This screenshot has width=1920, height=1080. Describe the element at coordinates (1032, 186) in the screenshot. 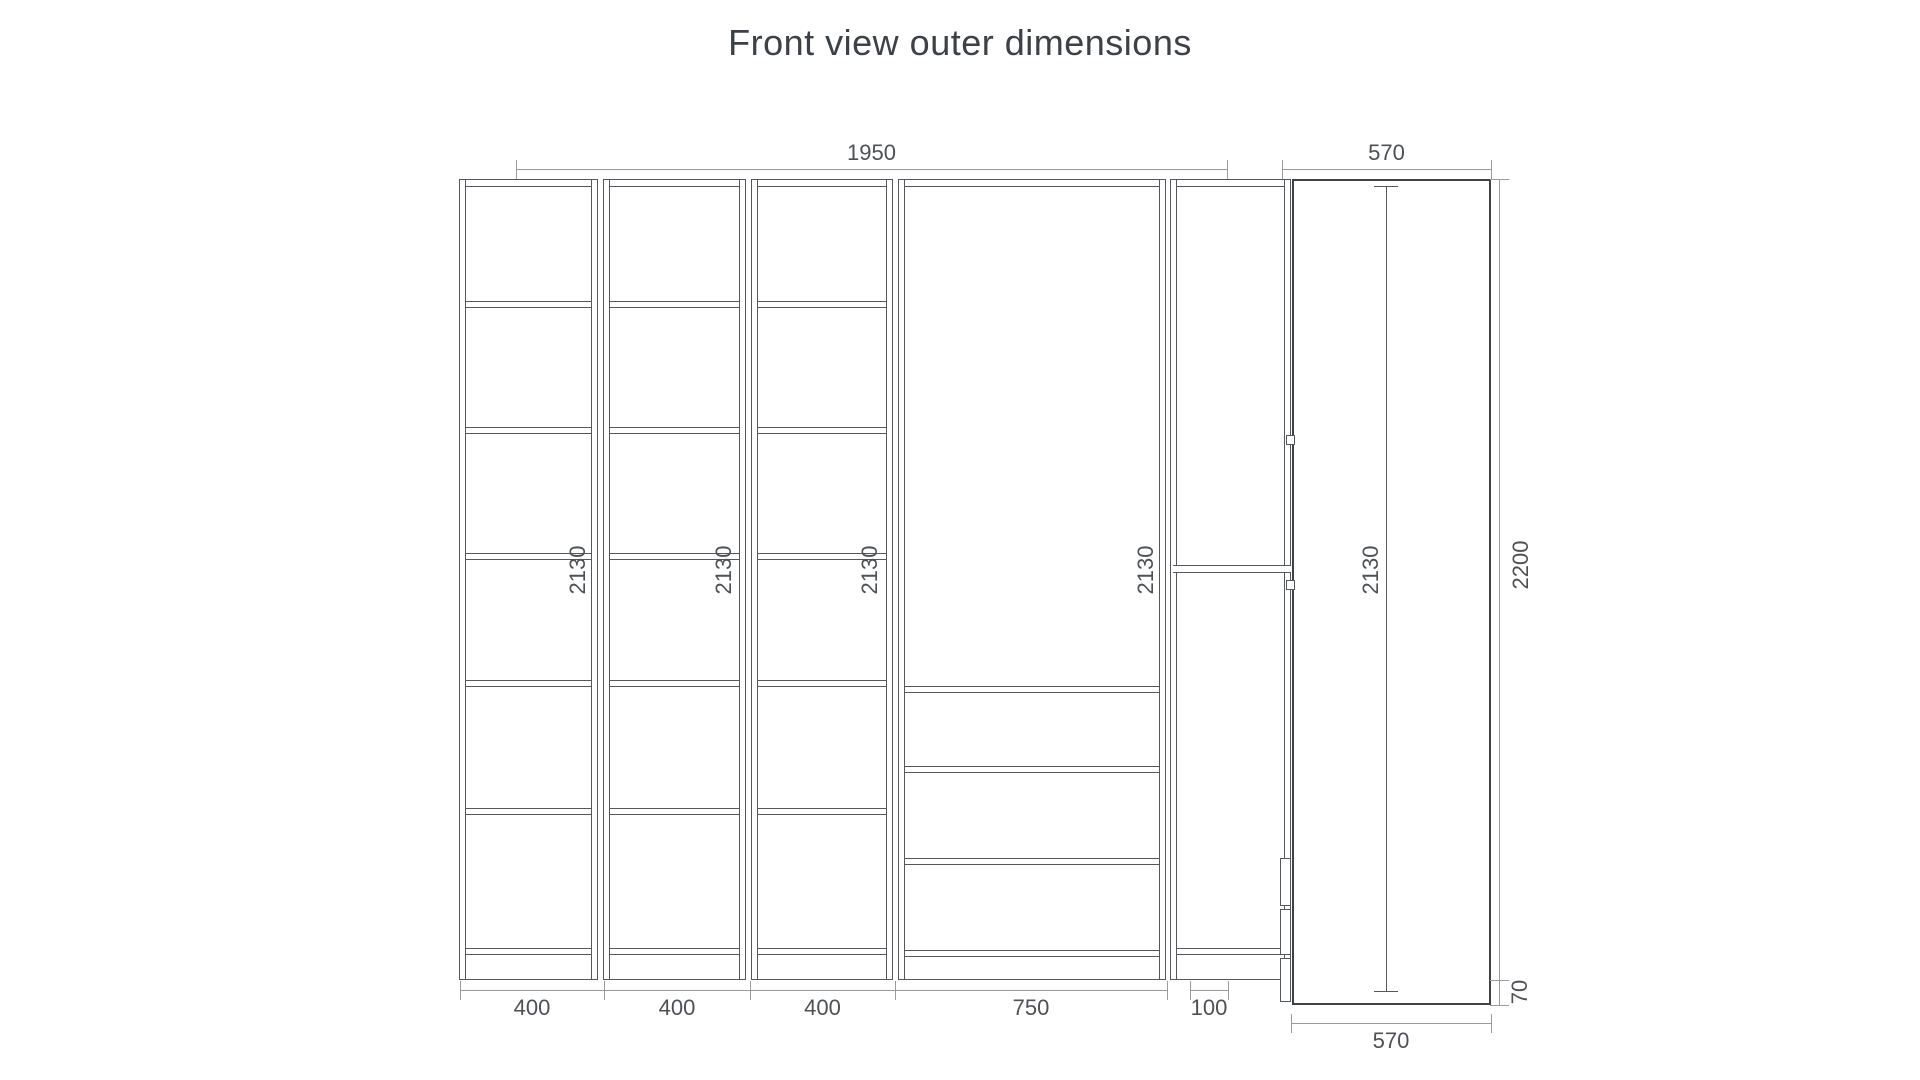

I see `wardrobe-unit-750-top-panel-inner` at that location.